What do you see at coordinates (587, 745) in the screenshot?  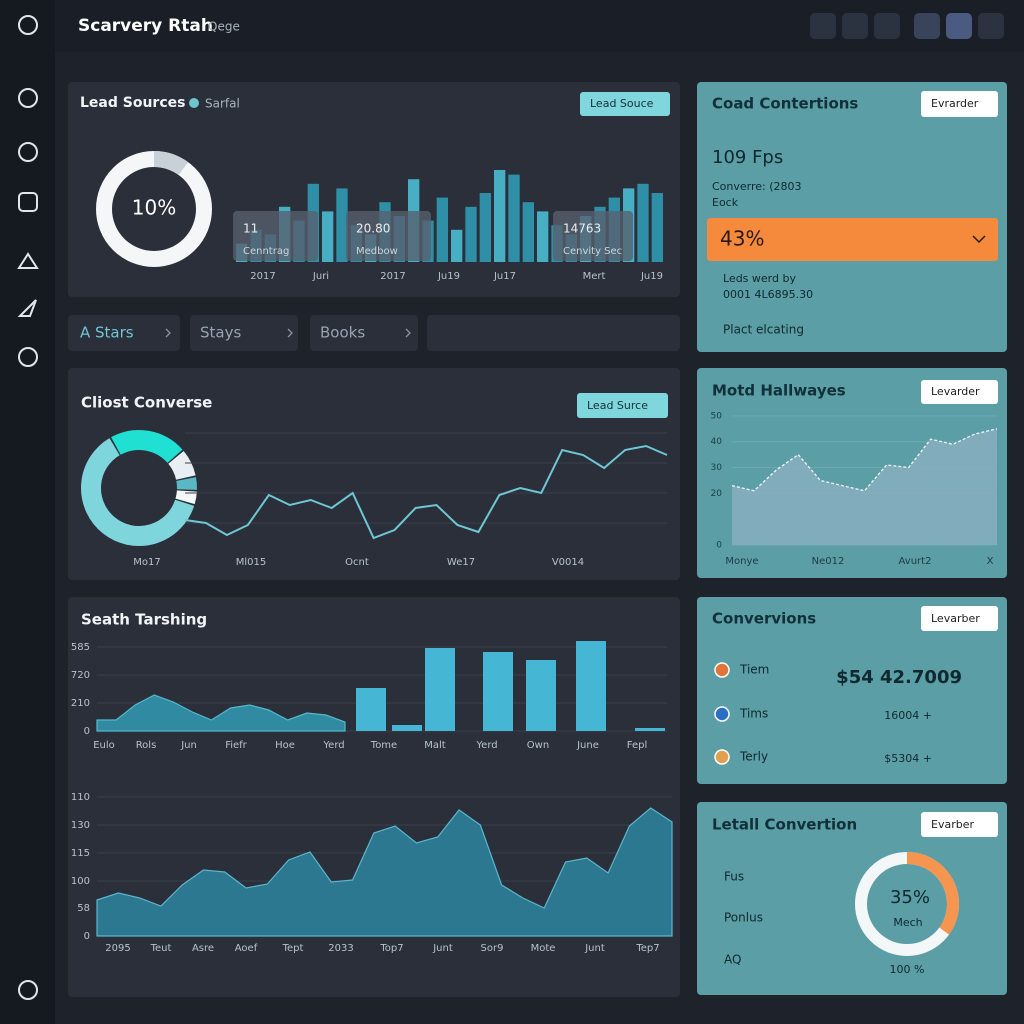 I see `x-tick-label: June` at bounding box center [587, 745].